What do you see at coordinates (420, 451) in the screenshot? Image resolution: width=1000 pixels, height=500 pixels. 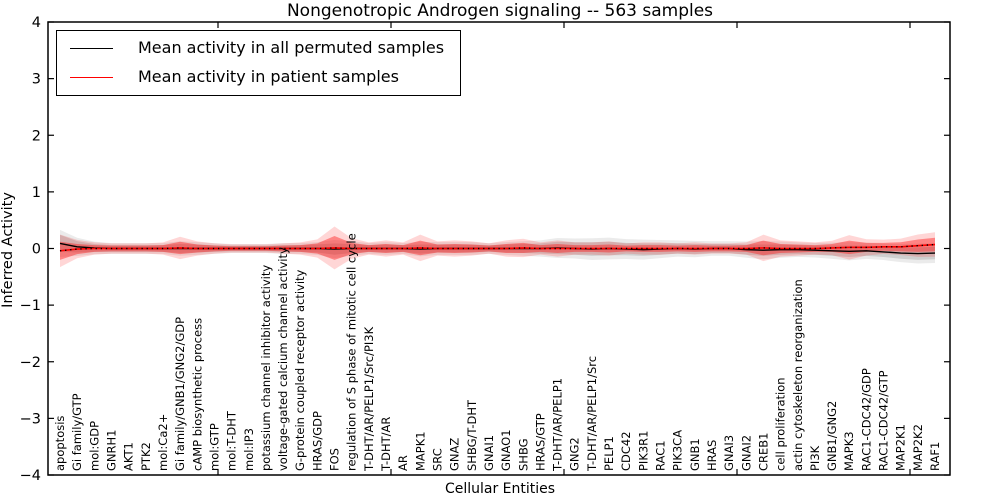 I see `x-tick-label: MAPK1` at bounding box center [420, 451].